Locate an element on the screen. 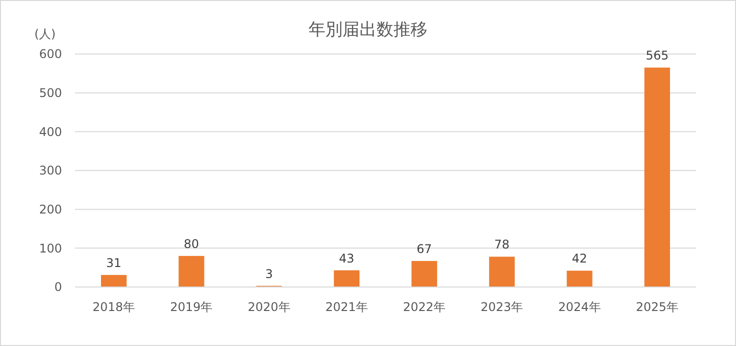 The width and height of the screenshot is (736, 346). y-tick-label: 300 is located at coordinates (50, 171).